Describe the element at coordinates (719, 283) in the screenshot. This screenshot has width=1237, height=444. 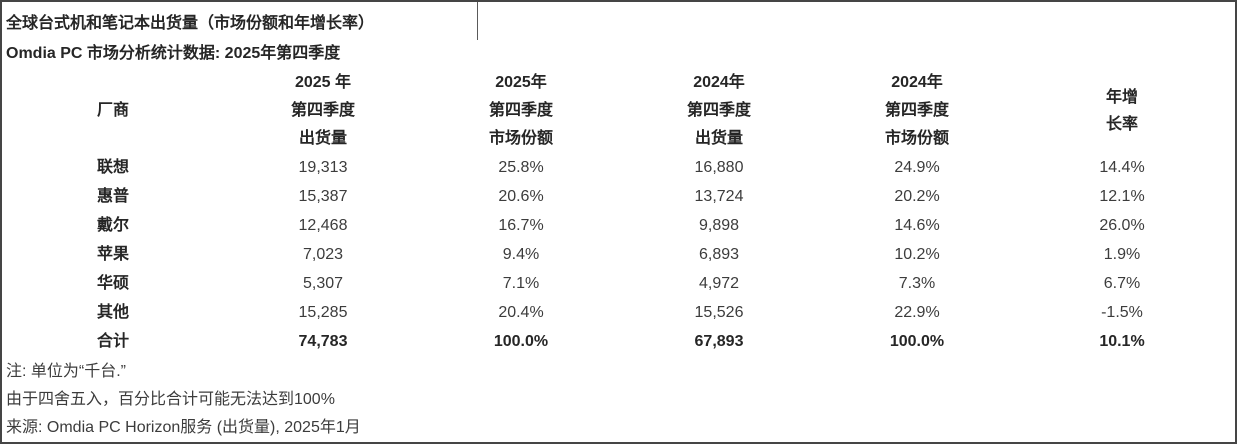
I see `value-cell: 4,972` at that location.